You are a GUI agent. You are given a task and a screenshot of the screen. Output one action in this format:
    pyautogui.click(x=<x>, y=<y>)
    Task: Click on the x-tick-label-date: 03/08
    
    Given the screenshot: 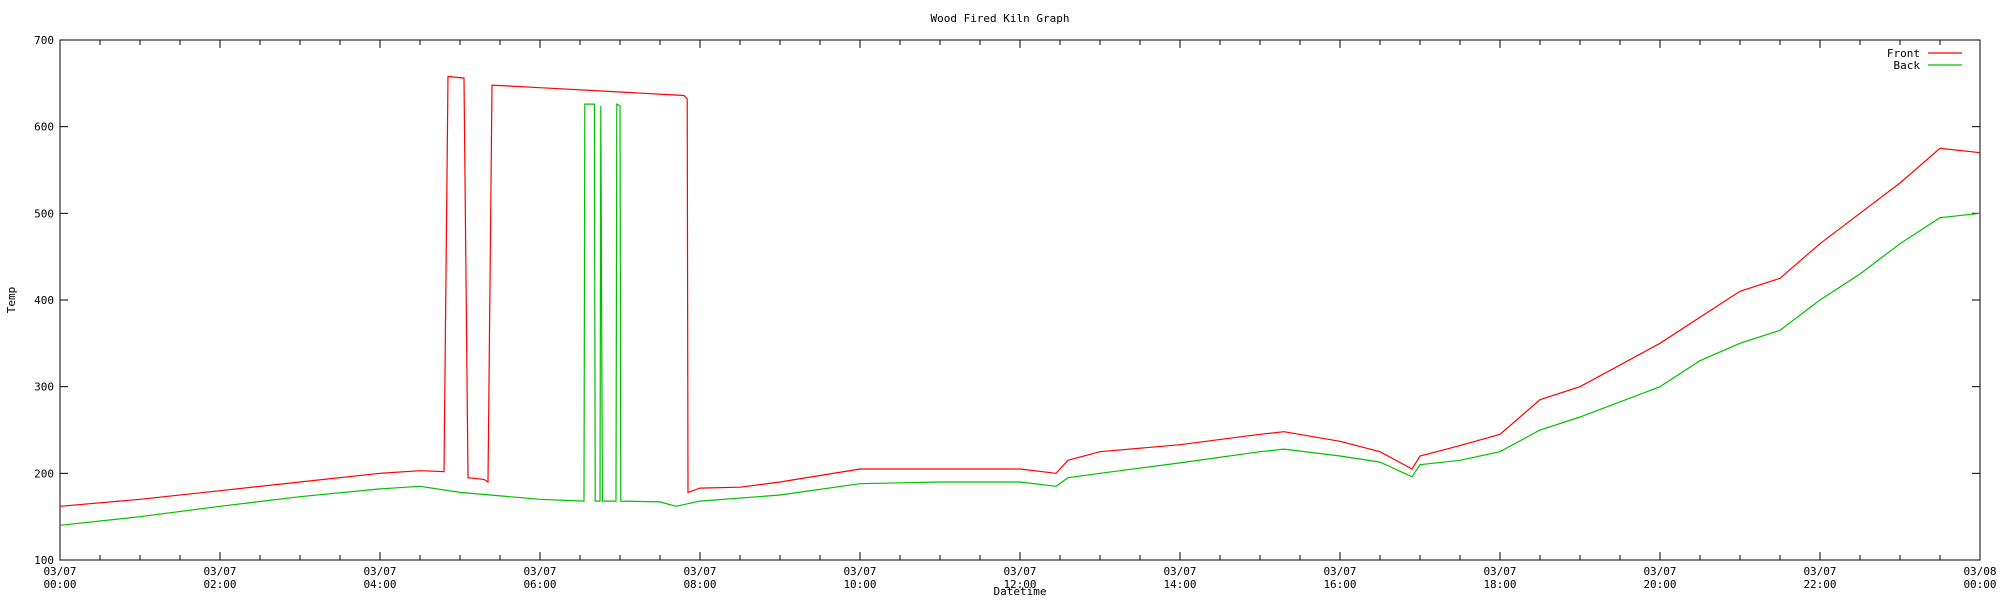 What is the action you would take?
    pyautogui.click(x=1979, y=571)
    